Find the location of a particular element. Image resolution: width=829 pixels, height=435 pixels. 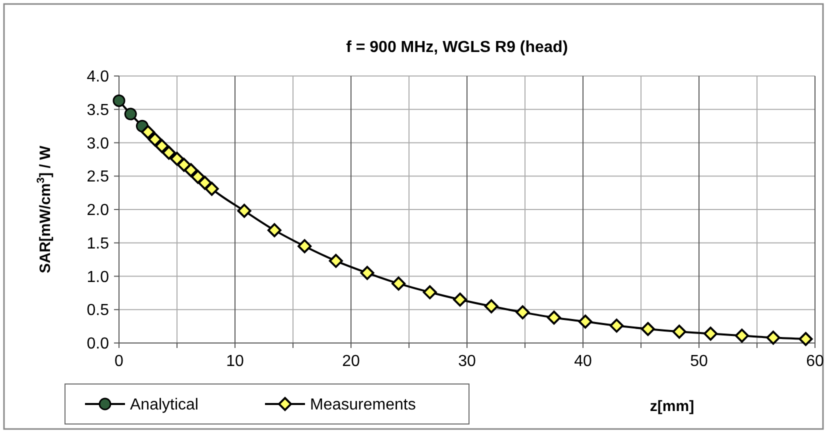

y-tick-label: 4.0 is located at coordinates (98, 77).